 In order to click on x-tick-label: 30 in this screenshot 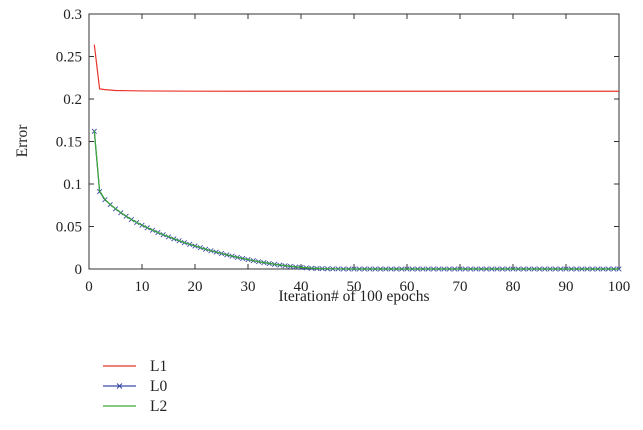, I will do `click(248, 287)`.